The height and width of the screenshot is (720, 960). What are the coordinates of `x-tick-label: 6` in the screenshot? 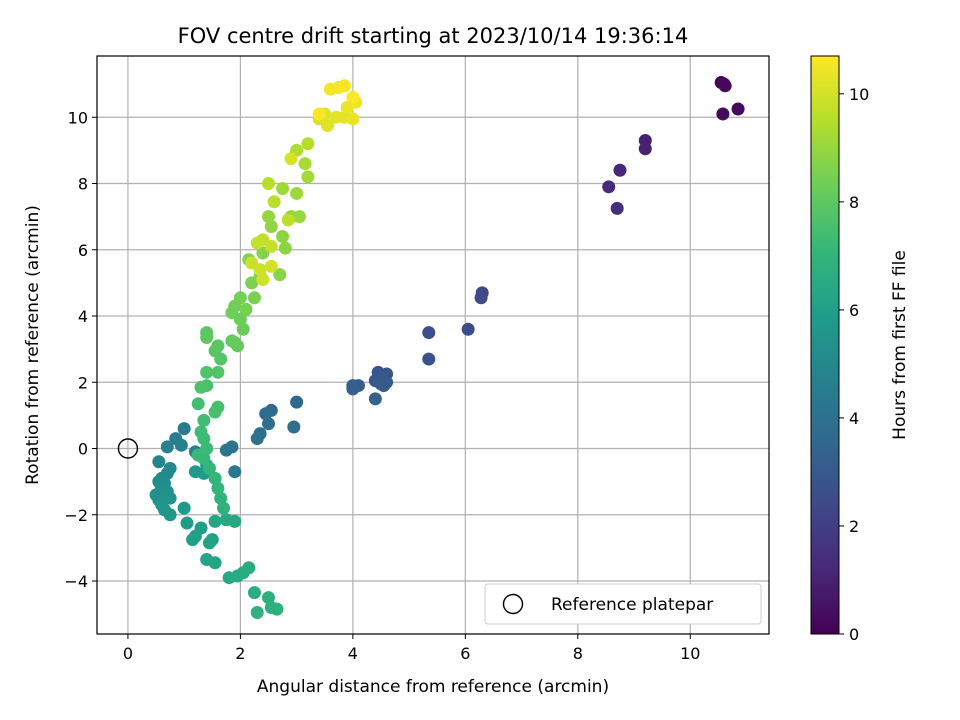 It's located at (465, 653).